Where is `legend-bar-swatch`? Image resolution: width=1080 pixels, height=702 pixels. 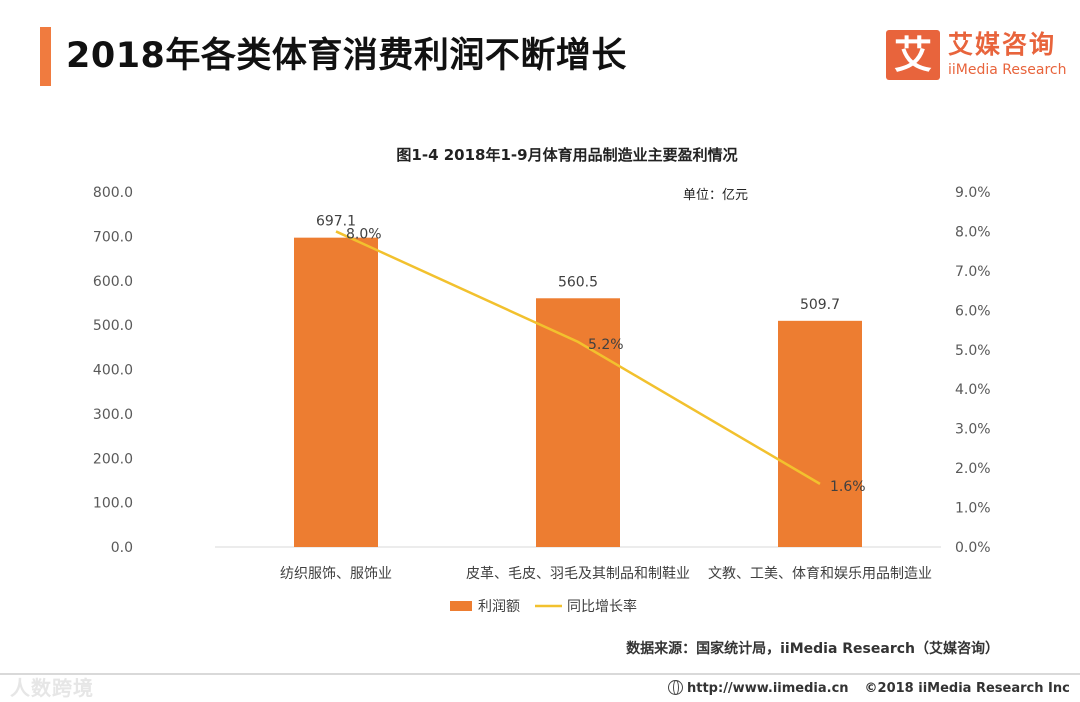
legend-bar-swatch is located at coordinates (461, 606).